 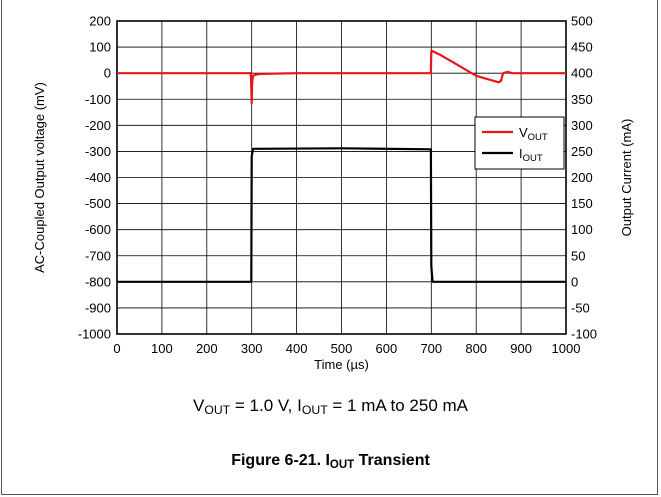 What do you see at coordinates (521, 348) in the screenshot?
I see `x-tick-label: 900` at bounding box center [521, 348].